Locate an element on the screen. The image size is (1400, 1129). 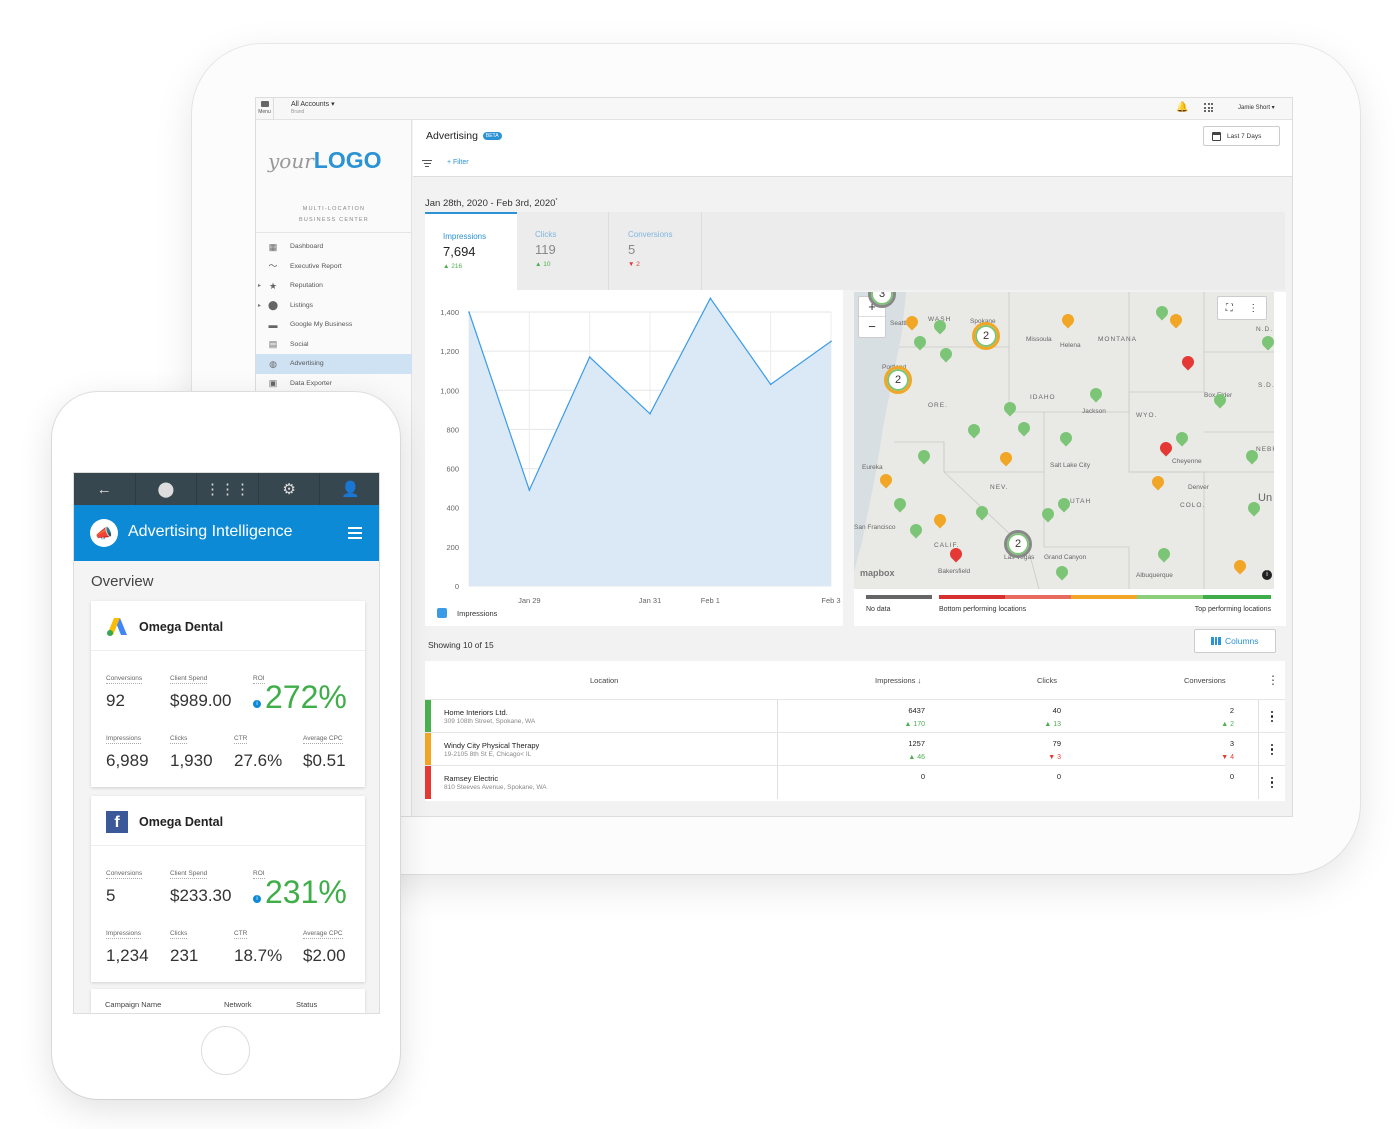
tab-conversions: Conversions 5 ▼ 2 is located at coordinates (656, 251).